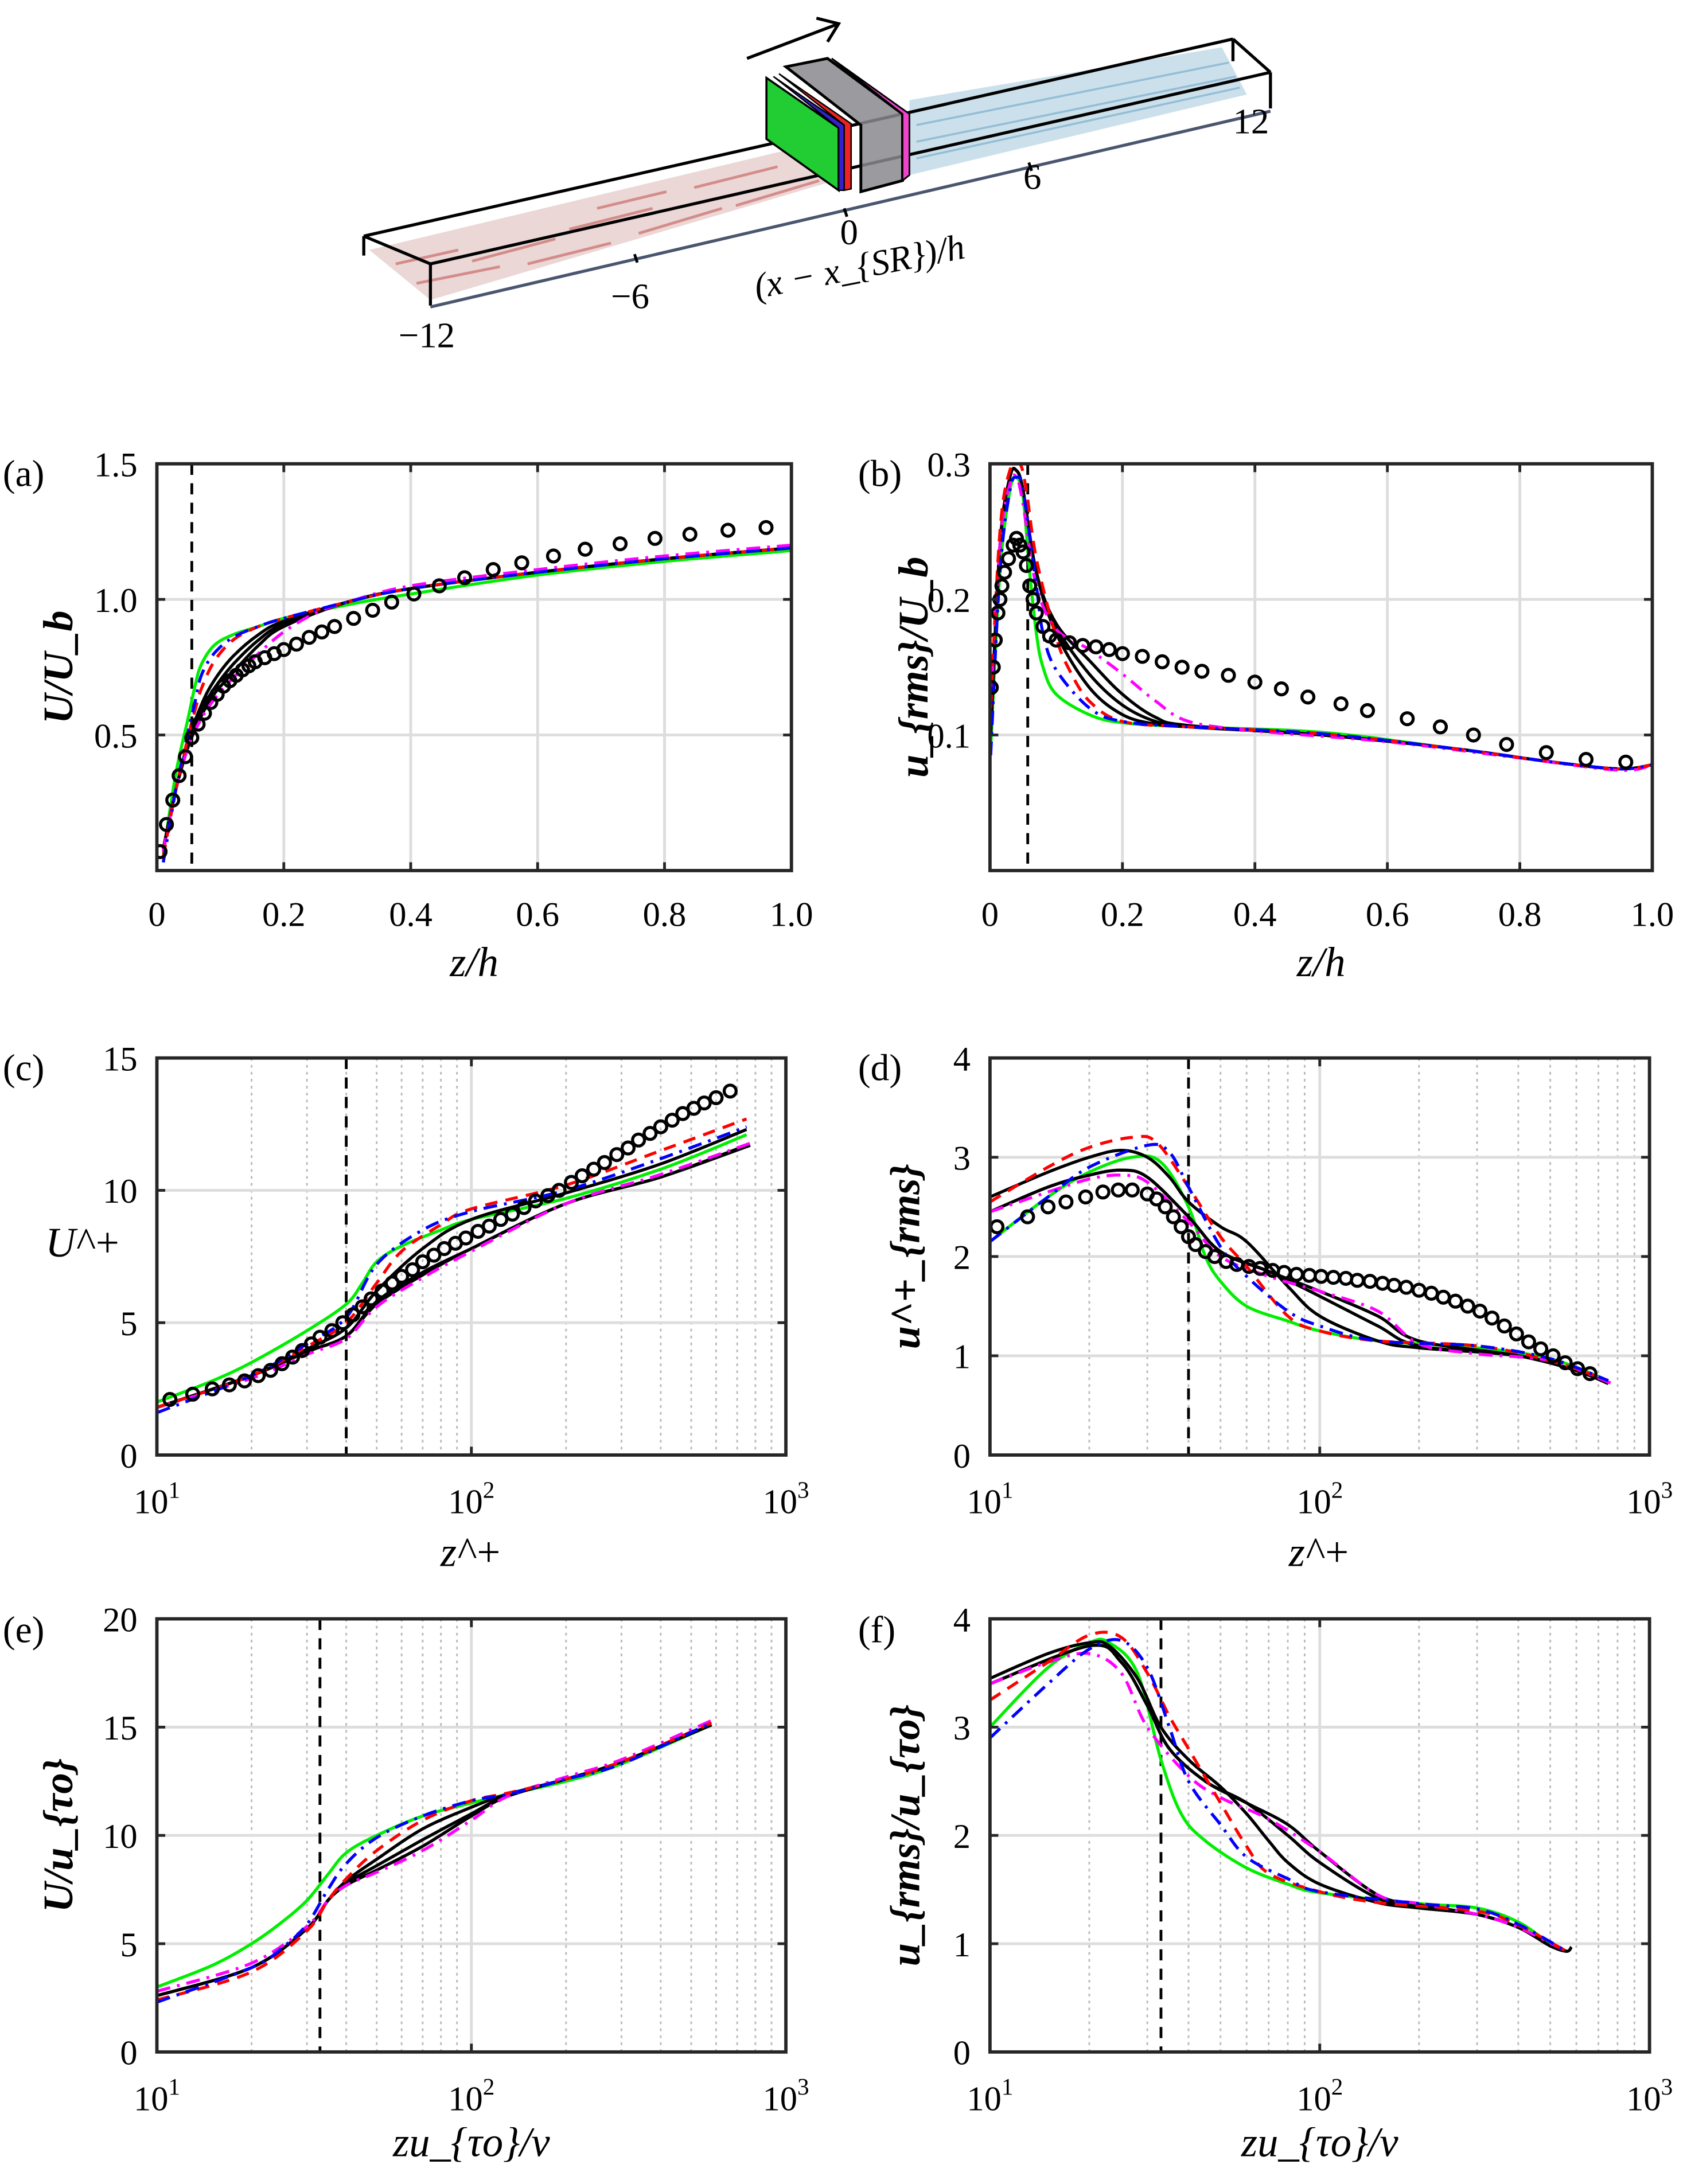  I want to click on y-tick-label: 1.0, so click(116, 601).